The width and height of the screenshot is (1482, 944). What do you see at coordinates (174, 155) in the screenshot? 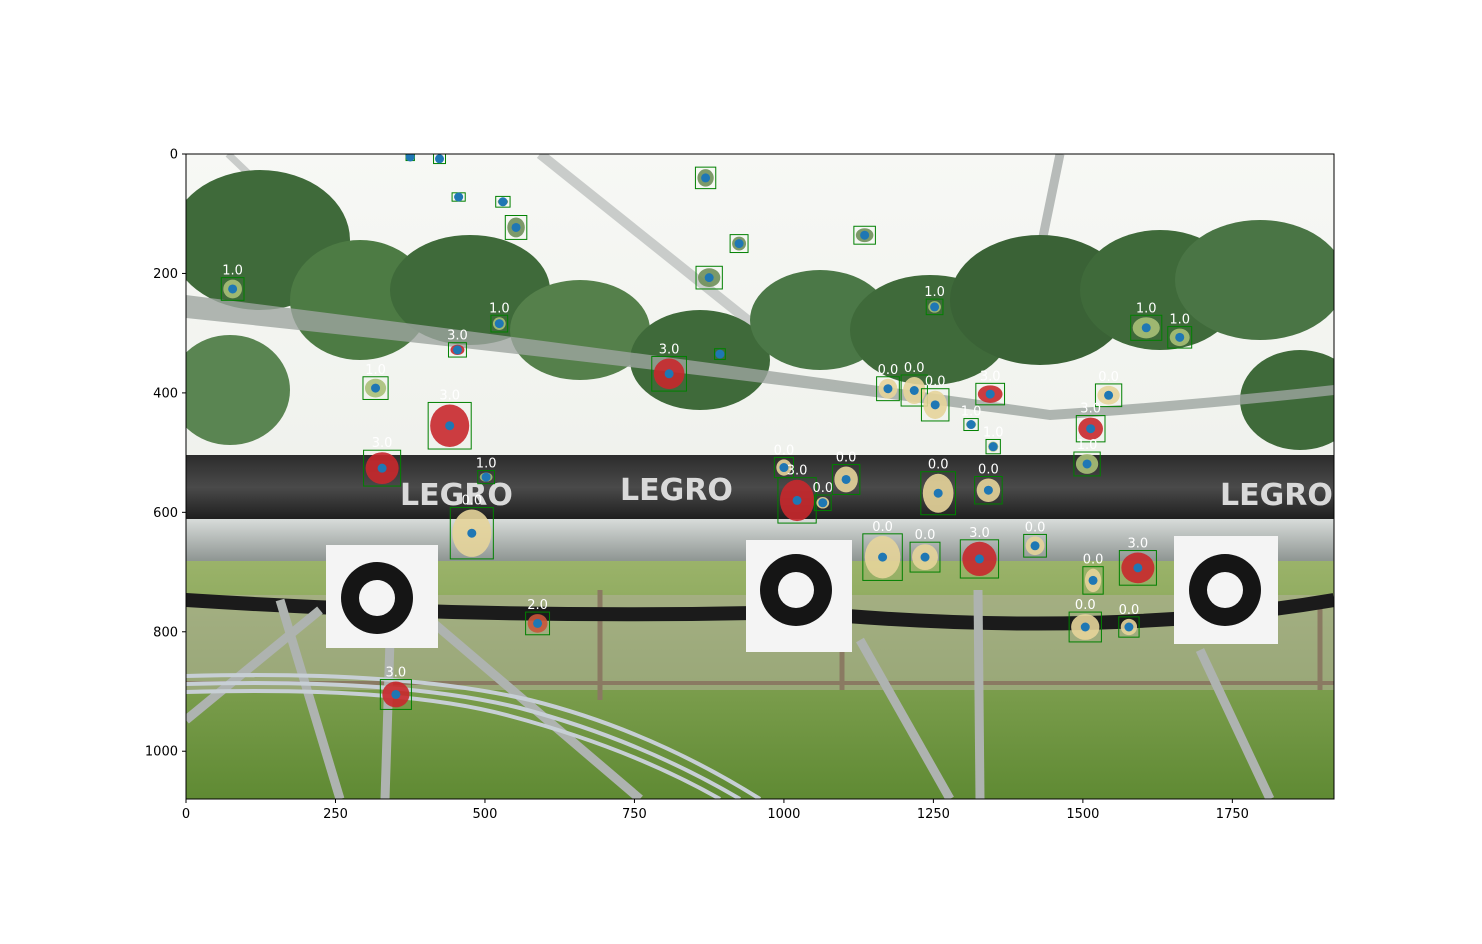
I see `y-tick-label: 0` at bounding box center [174, 155].